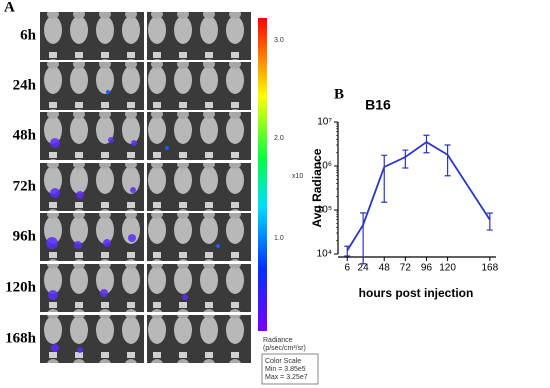 This screenshot has width=550, height=388. I want to click on row-label: 96h, so click(25, 236).